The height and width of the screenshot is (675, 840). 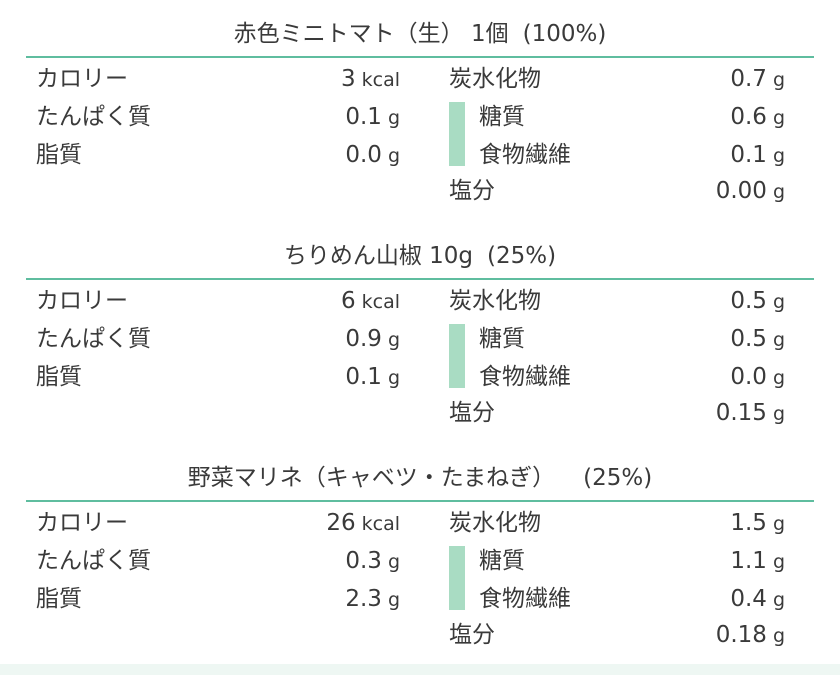 I want to click on section-title: ちりめん山椒 10g (25%), so click(x=420, y=256).